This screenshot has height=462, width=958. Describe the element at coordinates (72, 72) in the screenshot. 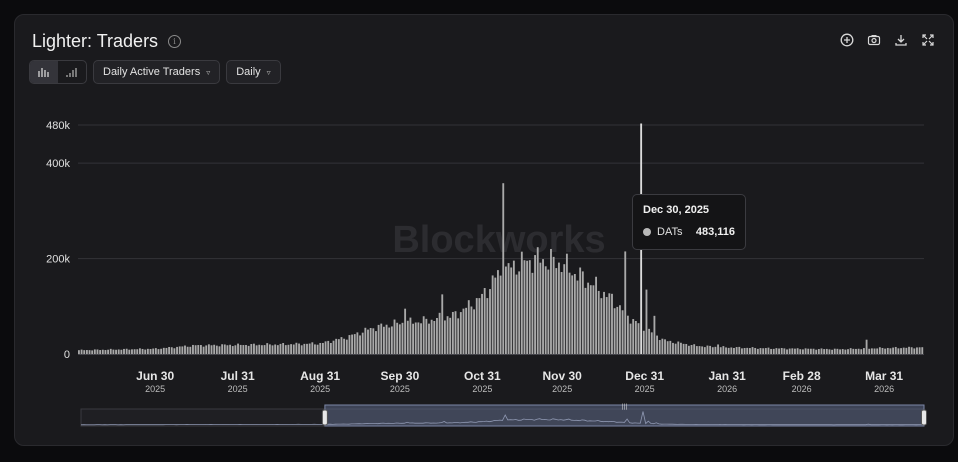

I see `signal-bars-button` at that location.